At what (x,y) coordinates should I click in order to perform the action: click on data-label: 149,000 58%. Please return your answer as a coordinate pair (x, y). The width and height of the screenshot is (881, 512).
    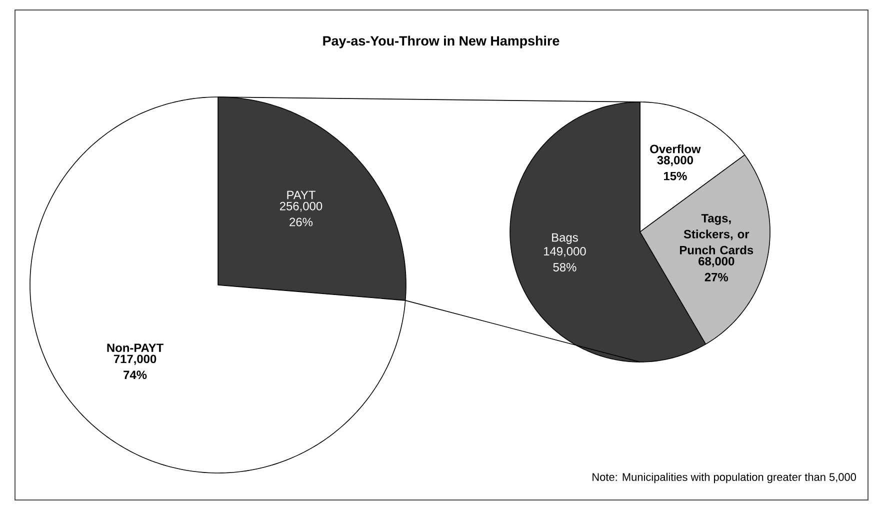
    Looking at the image, I should click on (565, 259).